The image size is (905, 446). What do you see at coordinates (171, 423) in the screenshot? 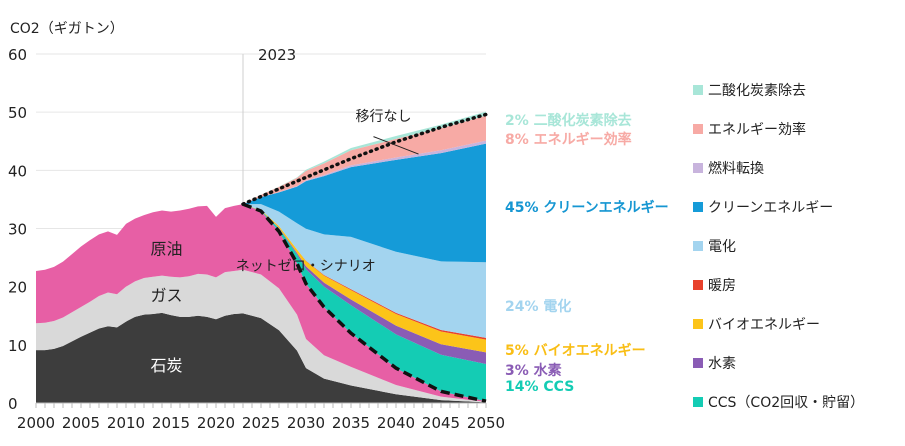
I see `x-tick-label: 2015` at bounding box center [171, 423].